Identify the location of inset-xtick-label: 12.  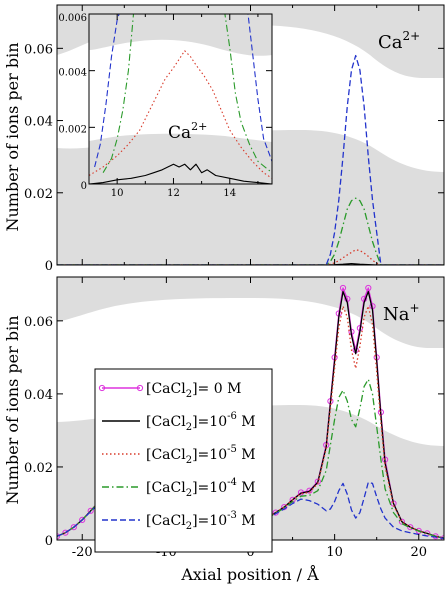
(173, 193).